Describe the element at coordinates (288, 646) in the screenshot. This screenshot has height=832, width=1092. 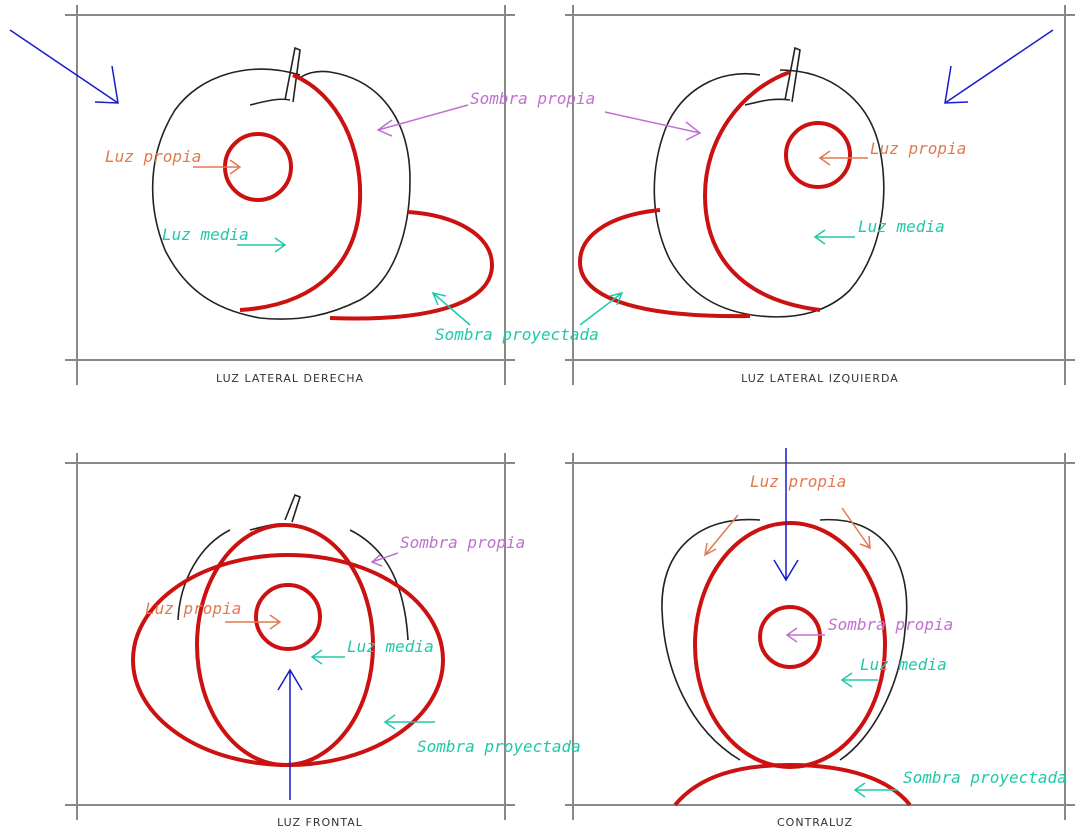
I see `apple-front-light` at that location.